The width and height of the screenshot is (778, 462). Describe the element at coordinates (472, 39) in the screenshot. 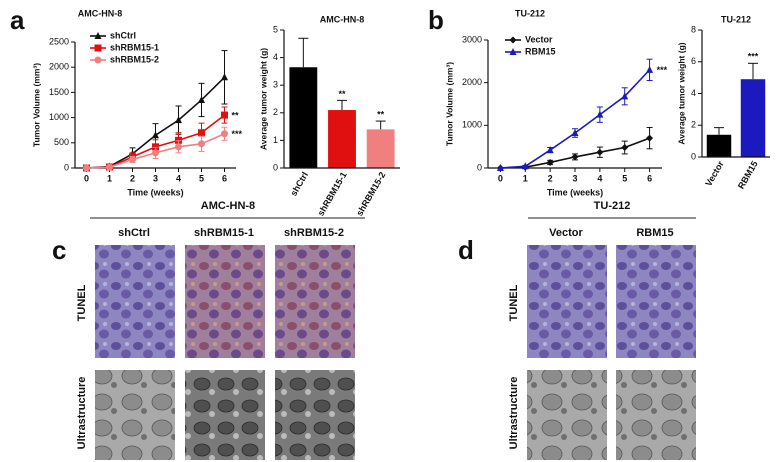

I see `y-tick-label: 3000` at that location.